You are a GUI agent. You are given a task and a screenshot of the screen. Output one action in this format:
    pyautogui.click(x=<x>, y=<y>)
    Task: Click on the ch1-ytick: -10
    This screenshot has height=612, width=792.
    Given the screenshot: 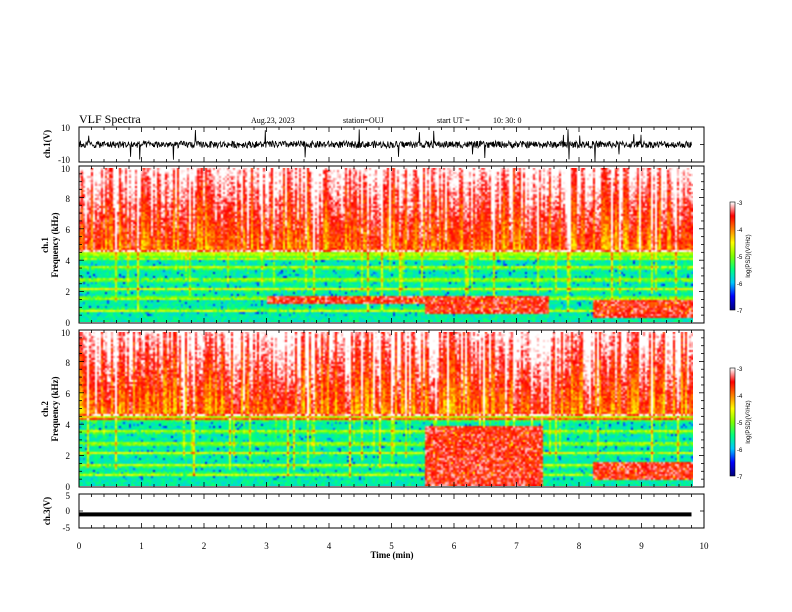 What is the action you would take?
    pyautogui.click(x=64, y=160)
    